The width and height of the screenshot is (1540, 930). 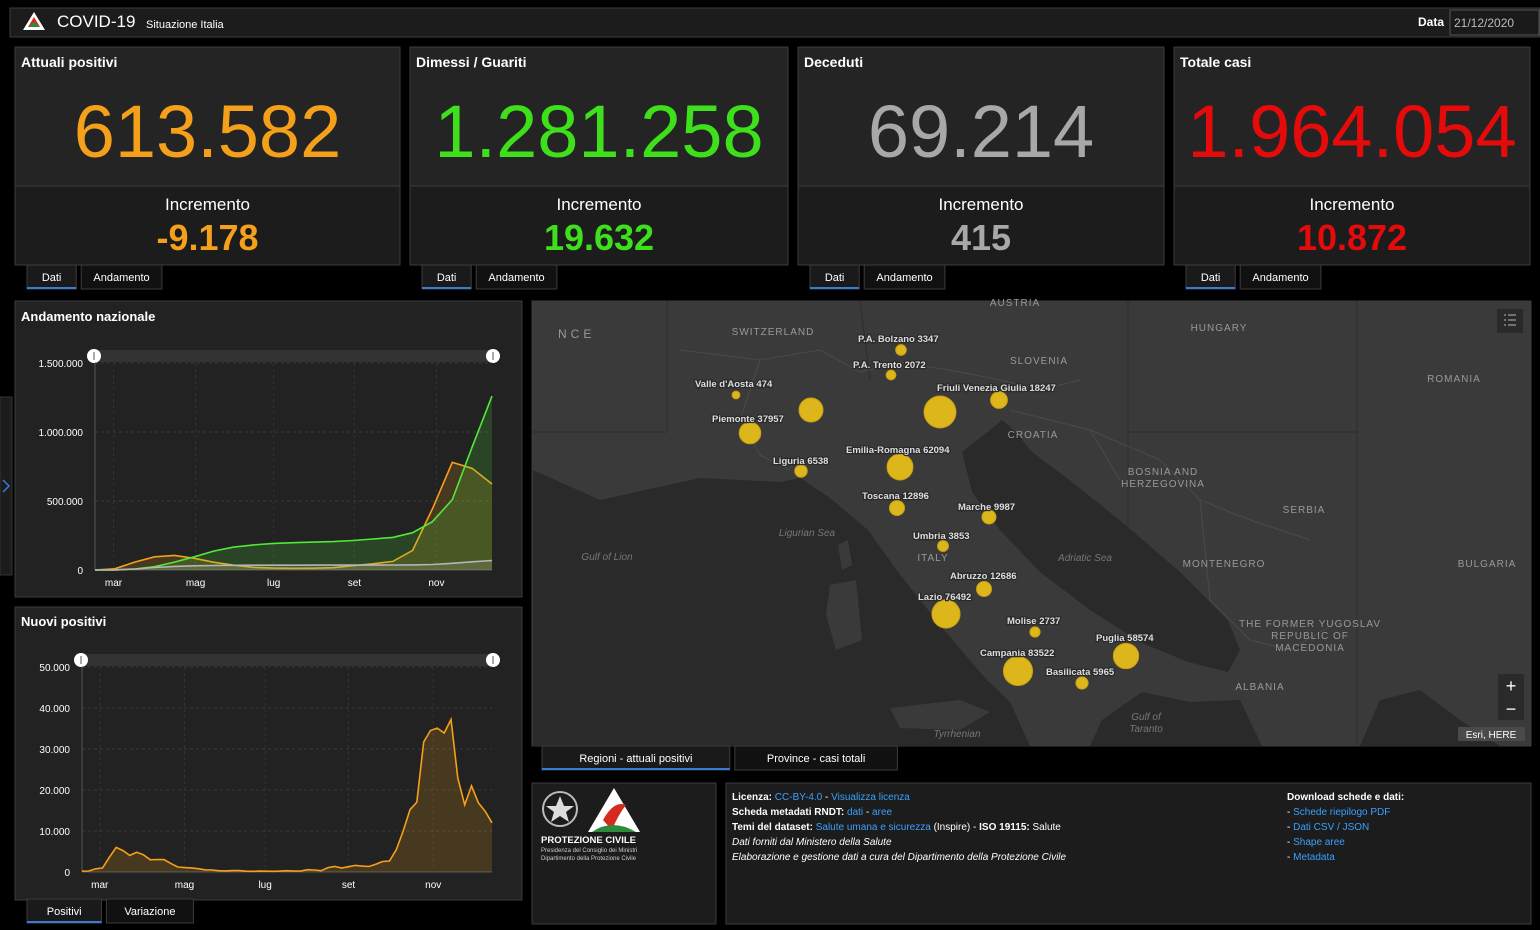 What do you see at coordinates (1163, 484) in the screenshot?
I see `country-label: HERZEGOVINA` at bounding box center [1163, 484].